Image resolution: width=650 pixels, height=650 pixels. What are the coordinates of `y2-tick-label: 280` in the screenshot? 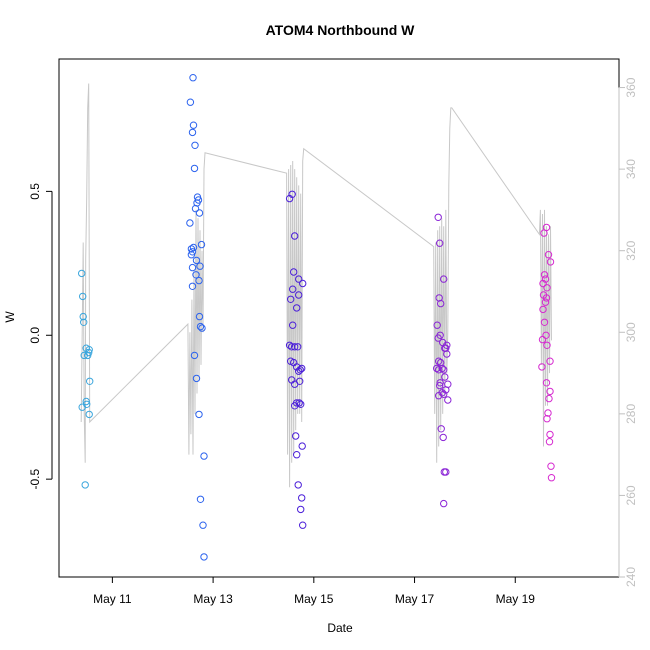 It's located at (631, 414).